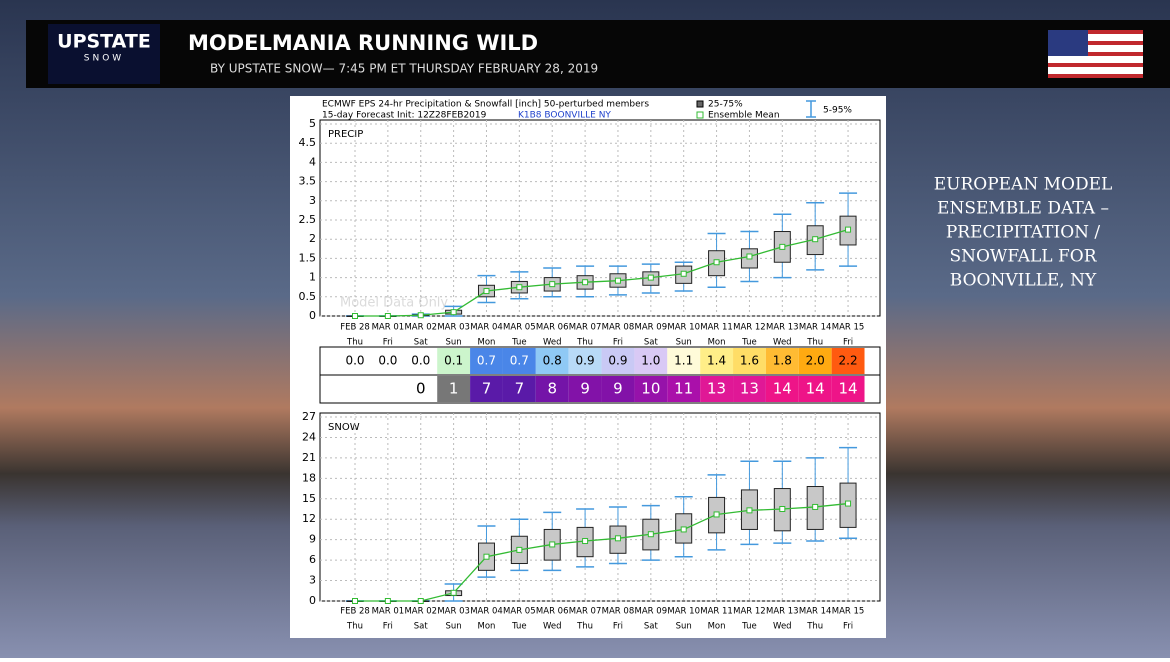 The height and width of the screenshot is (662, 1170). What do you see at coordinates (585, 361) in the screenshot?
I see `table-value: 0.9` at bounding box center [585, 361].